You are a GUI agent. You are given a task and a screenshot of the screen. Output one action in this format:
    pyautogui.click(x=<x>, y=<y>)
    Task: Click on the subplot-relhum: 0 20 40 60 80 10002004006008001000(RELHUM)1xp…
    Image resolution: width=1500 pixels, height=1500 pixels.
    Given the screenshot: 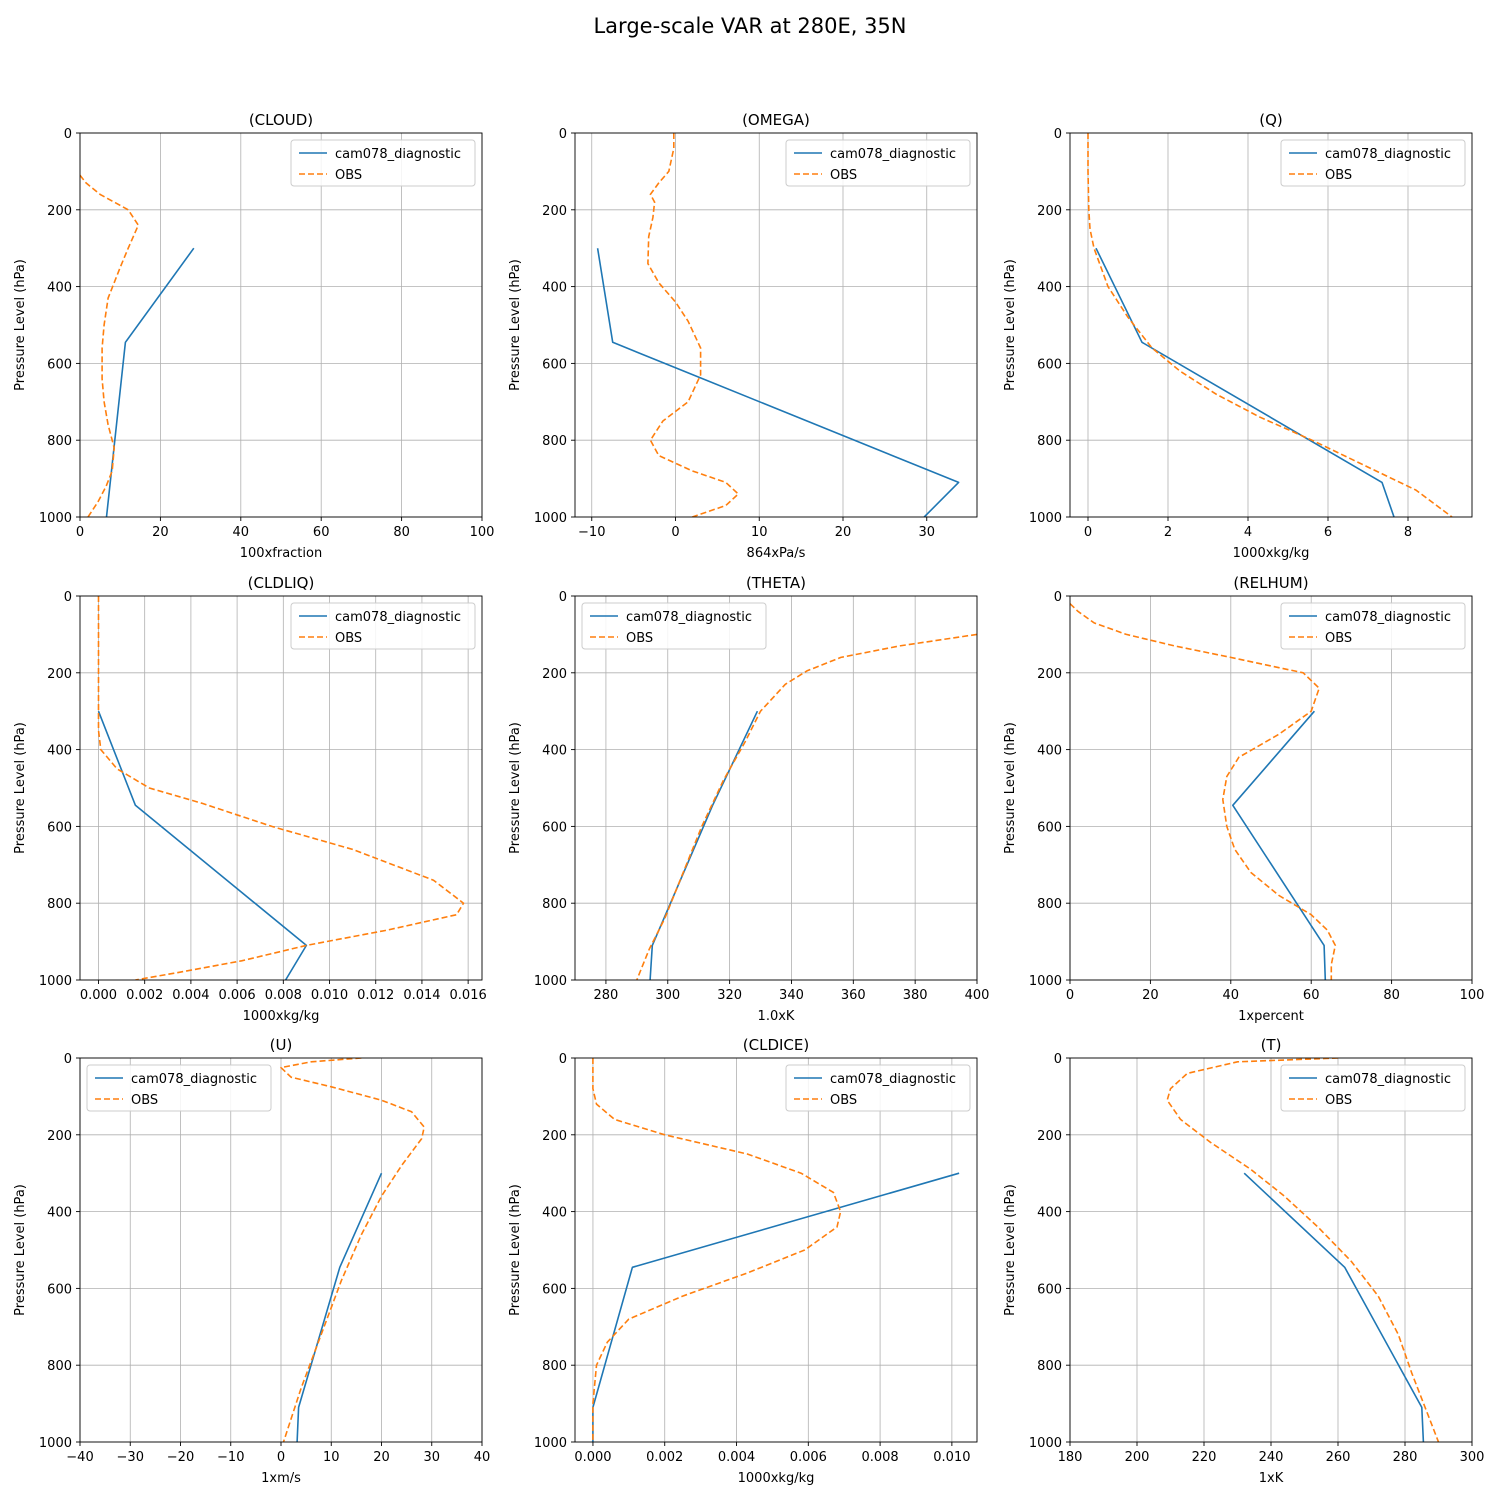 What is the action you would take?
    pyautogui.click(x=1243, y=799)
    